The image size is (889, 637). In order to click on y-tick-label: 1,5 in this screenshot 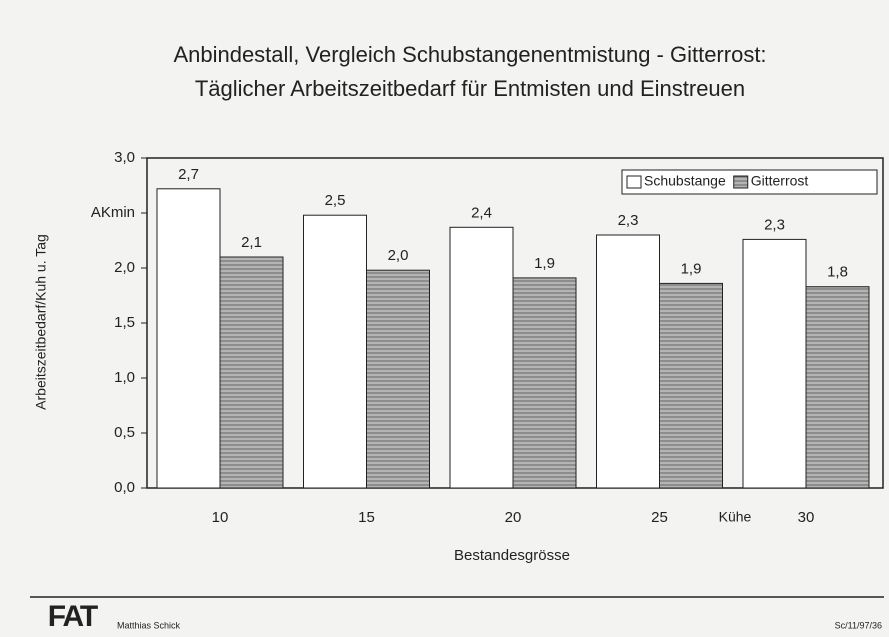, I will do `click(124, 322)`.